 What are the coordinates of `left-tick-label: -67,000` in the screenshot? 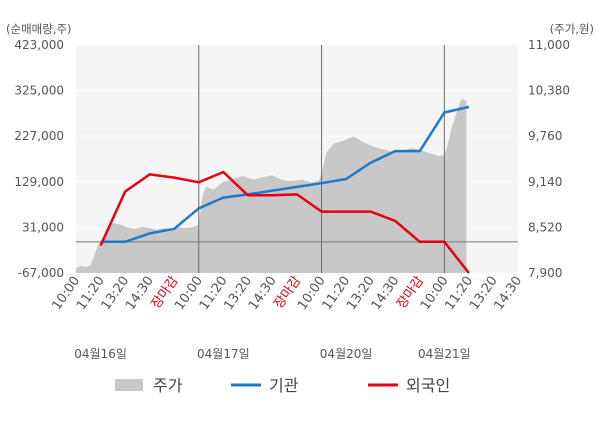 It's located at (41, 273).